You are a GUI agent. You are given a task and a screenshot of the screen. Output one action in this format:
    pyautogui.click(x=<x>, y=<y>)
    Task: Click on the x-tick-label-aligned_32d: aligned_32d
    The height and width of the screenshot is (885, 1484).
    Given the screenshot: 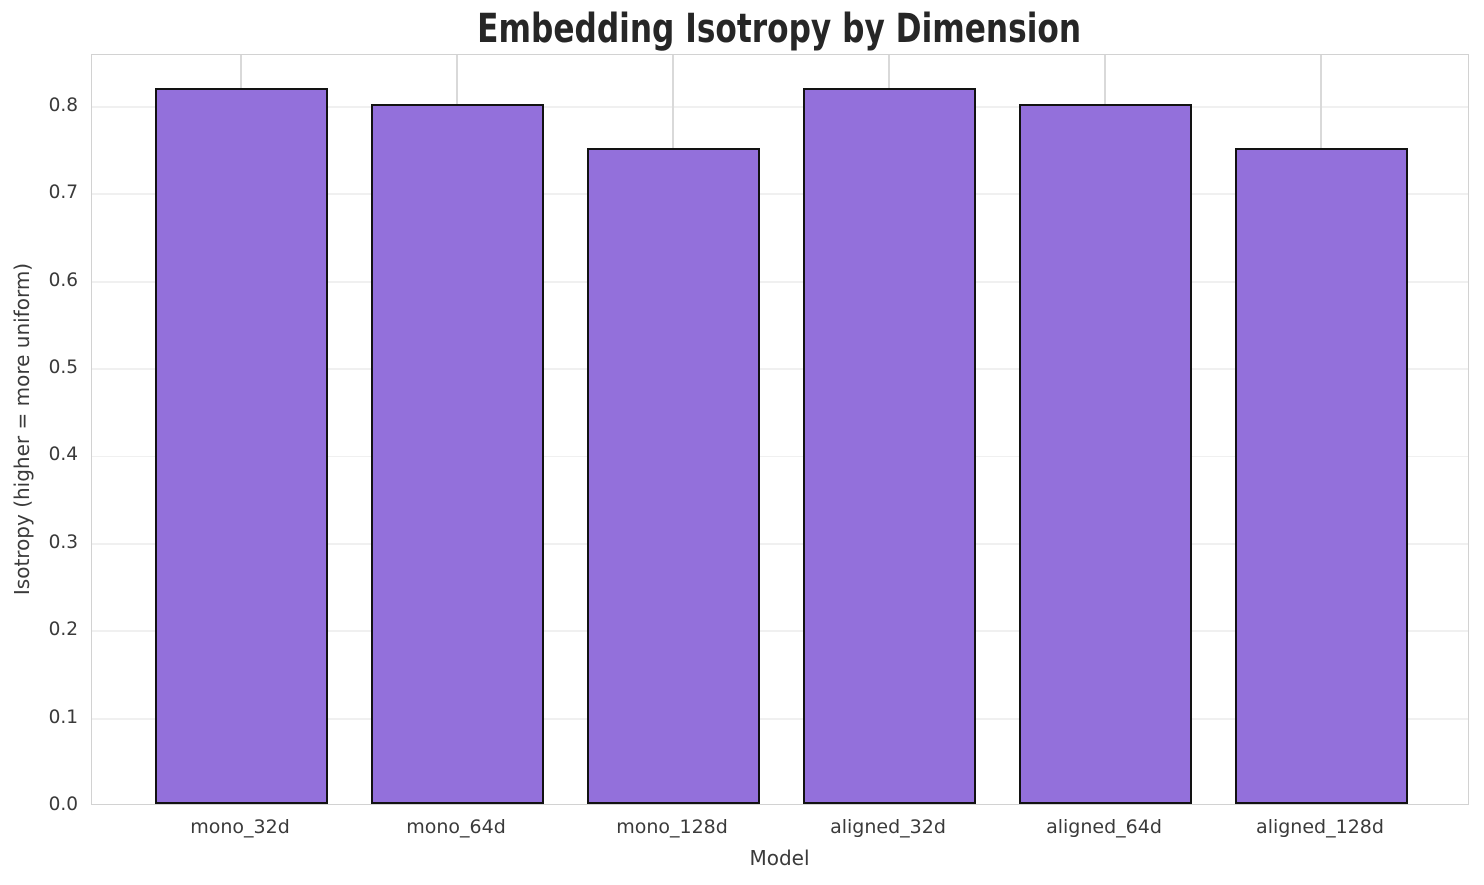 What is the action you would take?
    pyautogui.click(x=888, y=827)
    